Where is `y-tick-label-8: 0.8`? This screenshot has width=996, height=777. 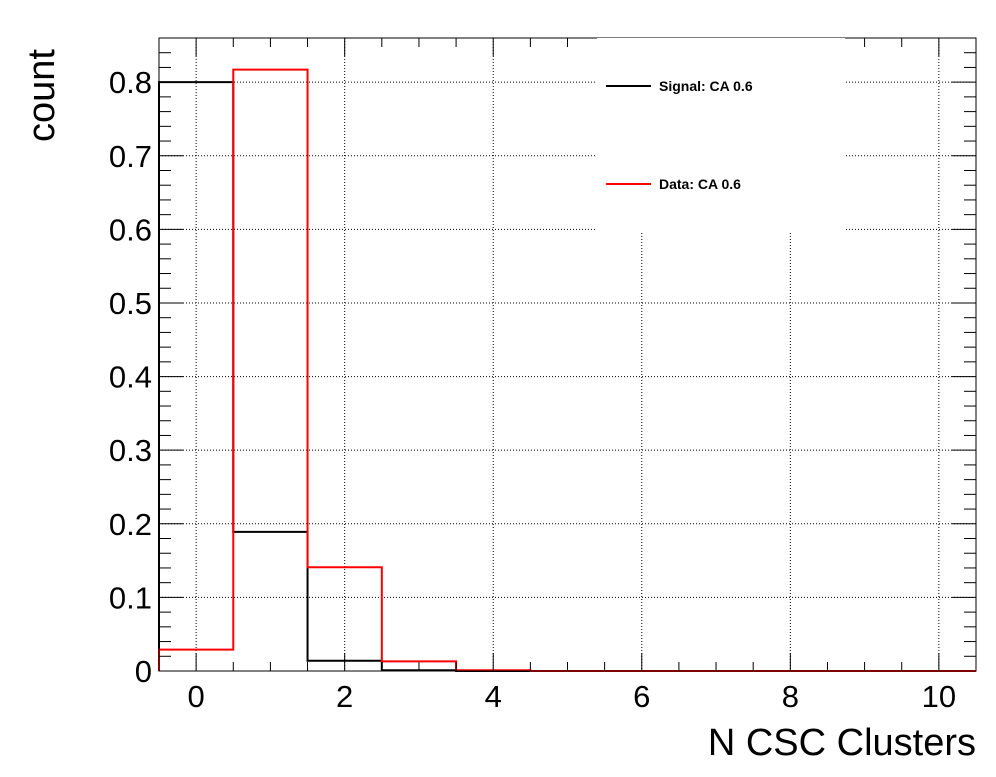
y-tick-label-8: 0.8 is located at coordinates (130, 82).